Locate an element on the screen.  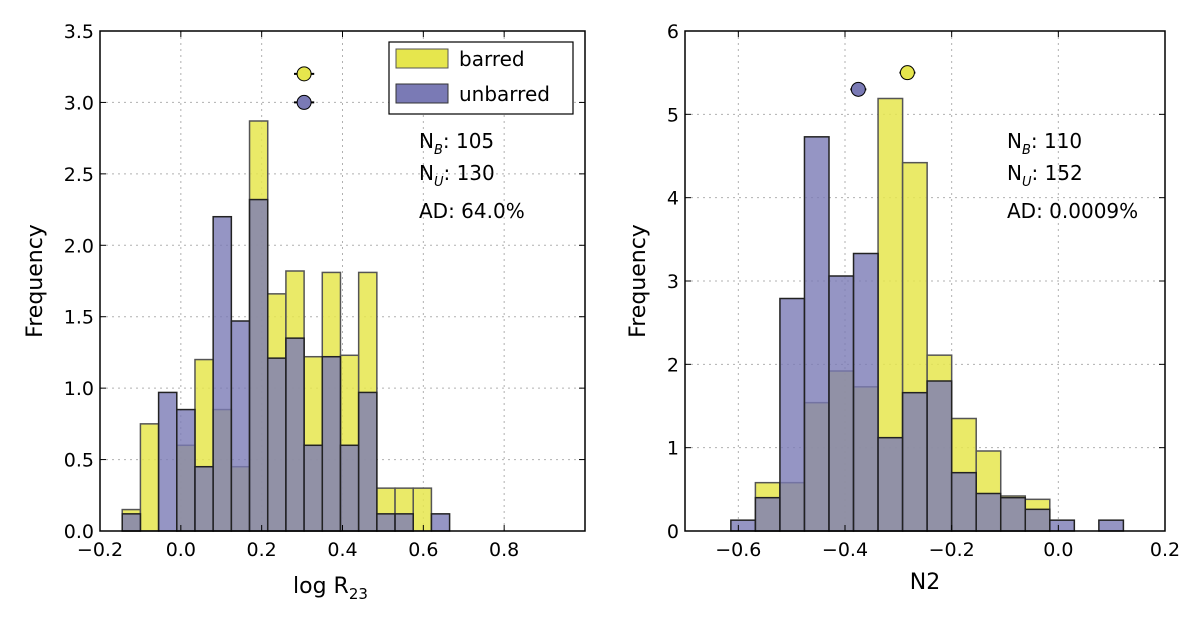
y-tick-label: 4 is located at coordinates (673, 199).